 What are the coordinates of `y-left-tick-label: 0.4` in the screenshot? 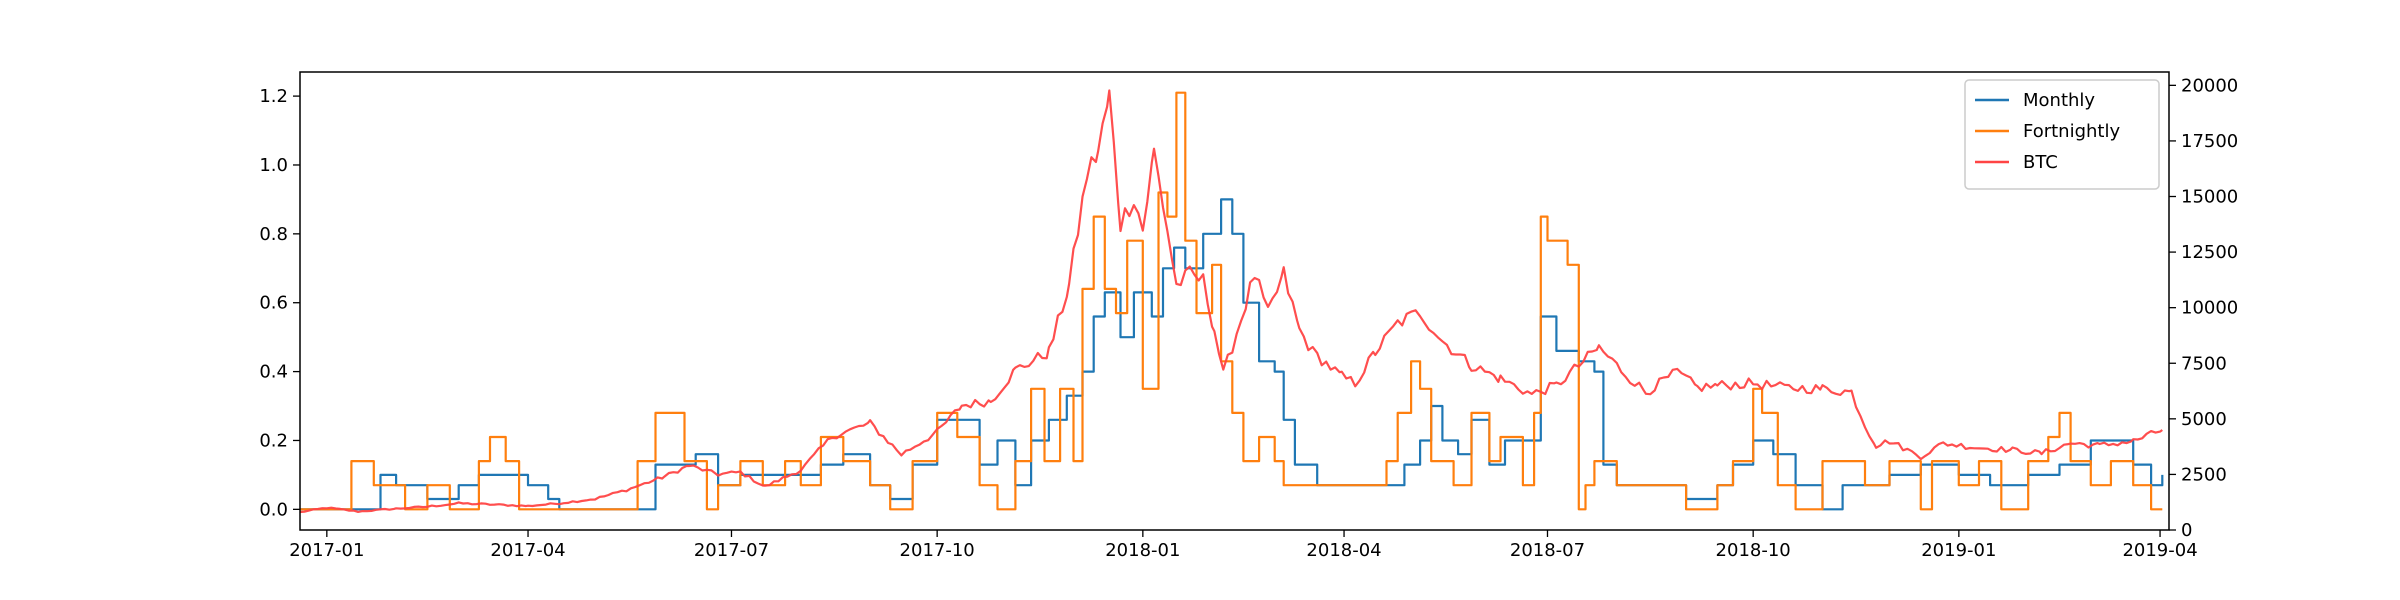 It's located at (273, 372).